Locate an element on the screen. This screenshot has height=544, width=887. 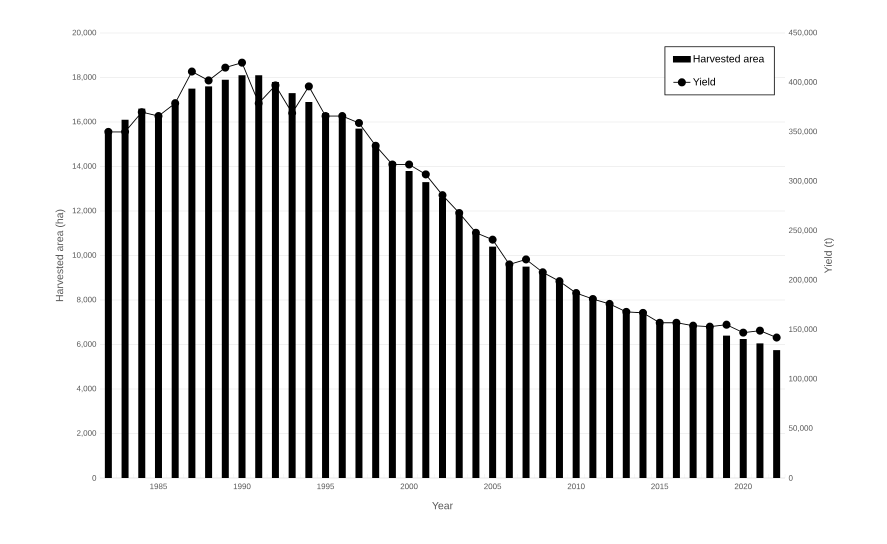
x-axis-title: Year is located at coordinates (442, 506).